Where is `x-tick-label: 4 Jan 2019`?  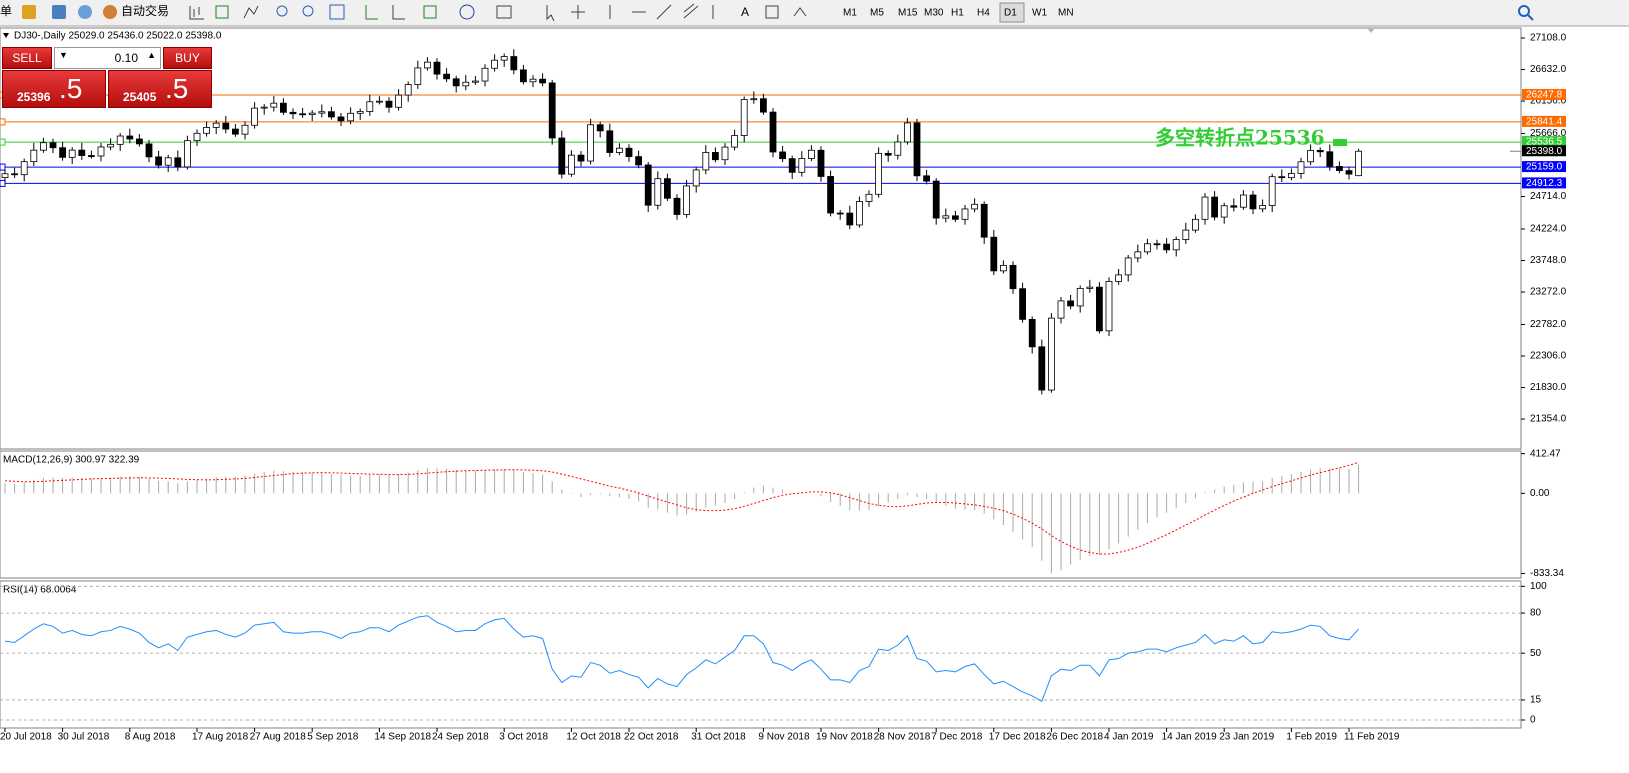 x-tick-label: 4 Jan 2019 is located at coordinates (1129, 737).